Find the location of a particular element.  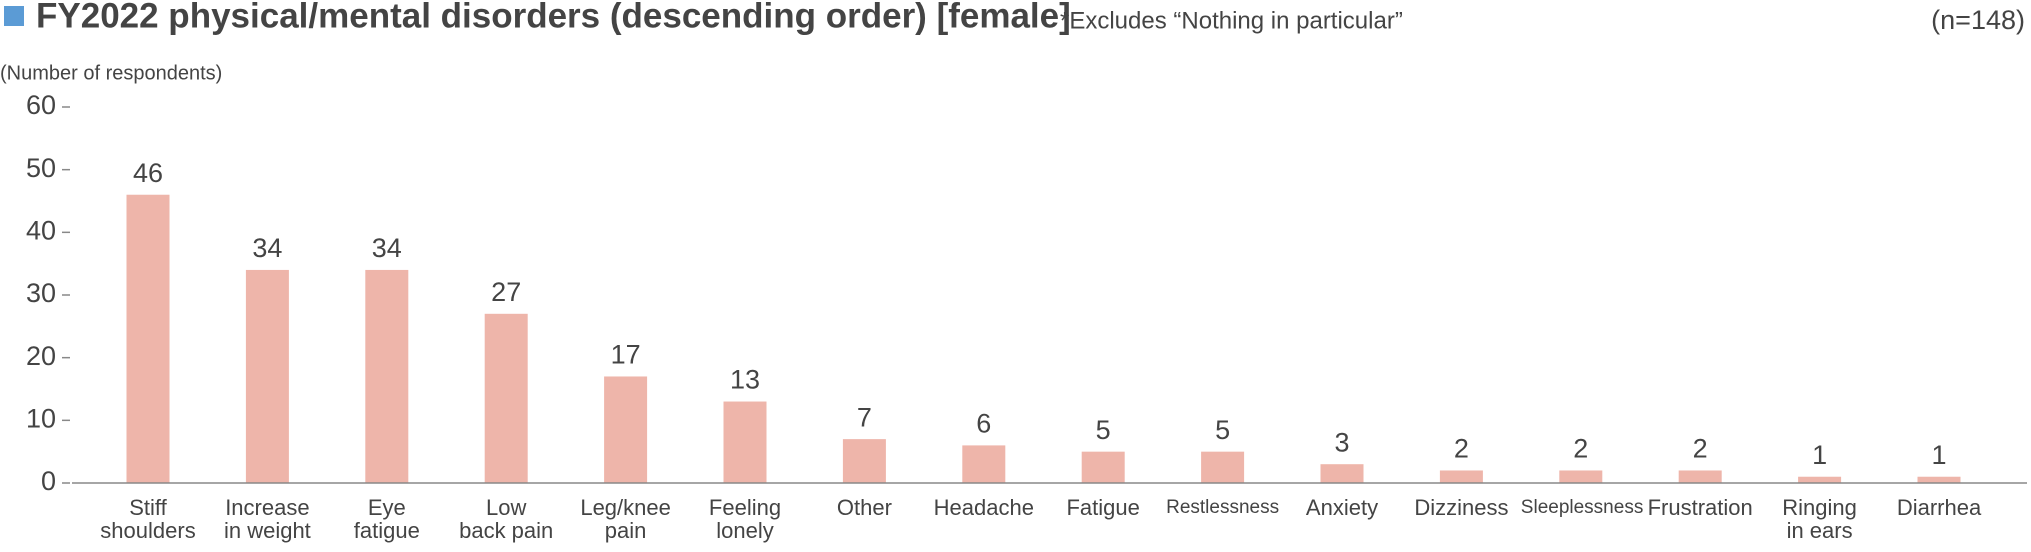

x-tick-label: Low back pain is located at coordinates (506, 519).